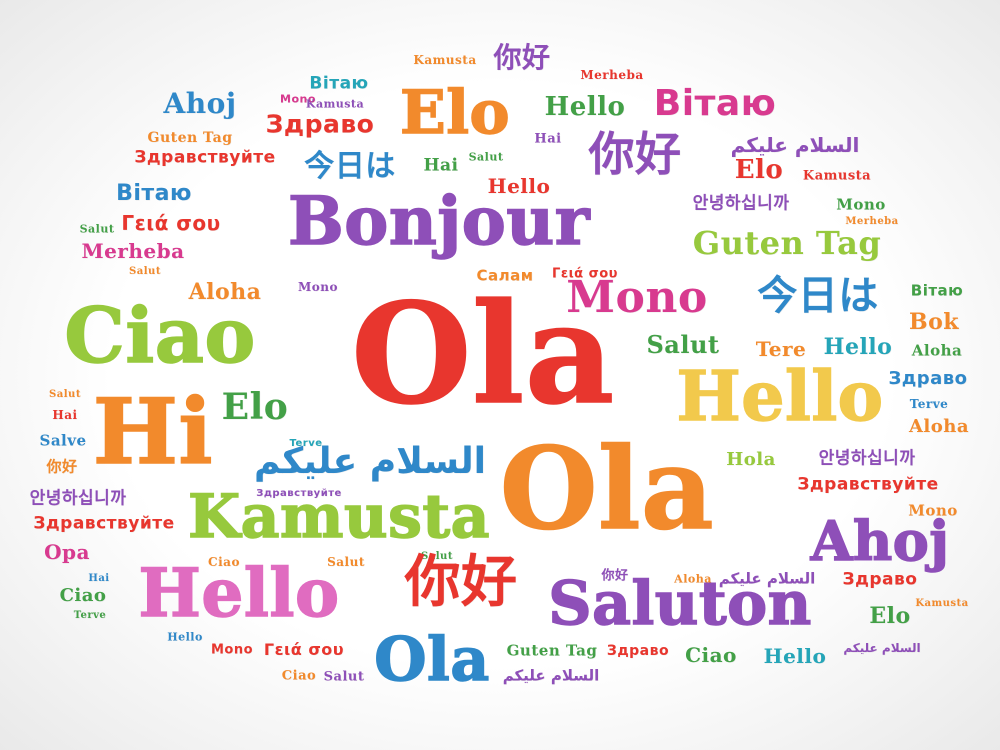 Image resolution: width=1000 pixels, height=750 pixels. I want to click on greeting-word-aloha-2: Aloha, so click(937, 350).